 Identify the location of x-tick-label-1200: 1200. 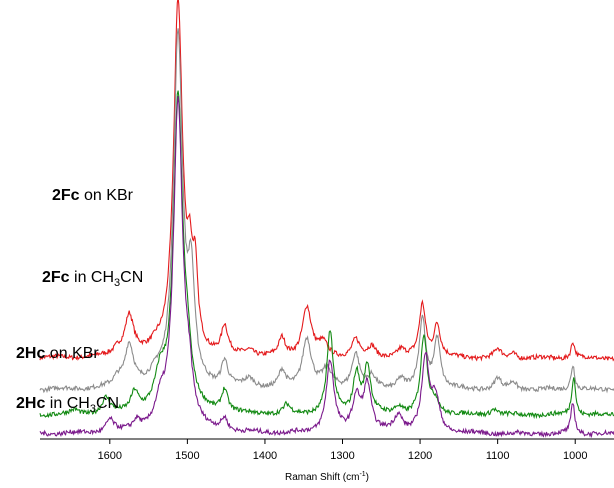
(420, 456).